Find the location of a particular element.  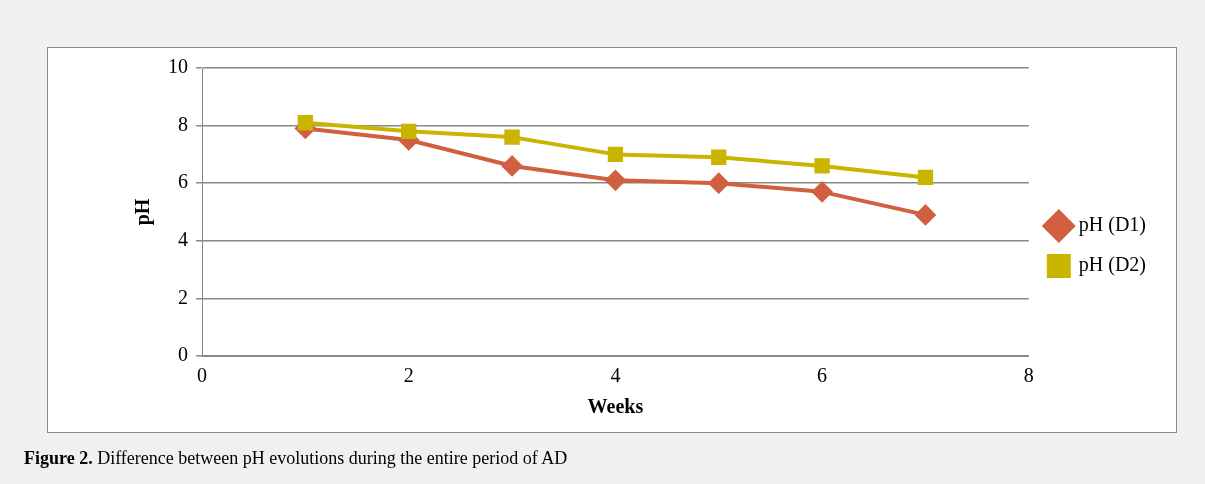

legend-label: pH (D1) is located at coordinates (1112, 225).